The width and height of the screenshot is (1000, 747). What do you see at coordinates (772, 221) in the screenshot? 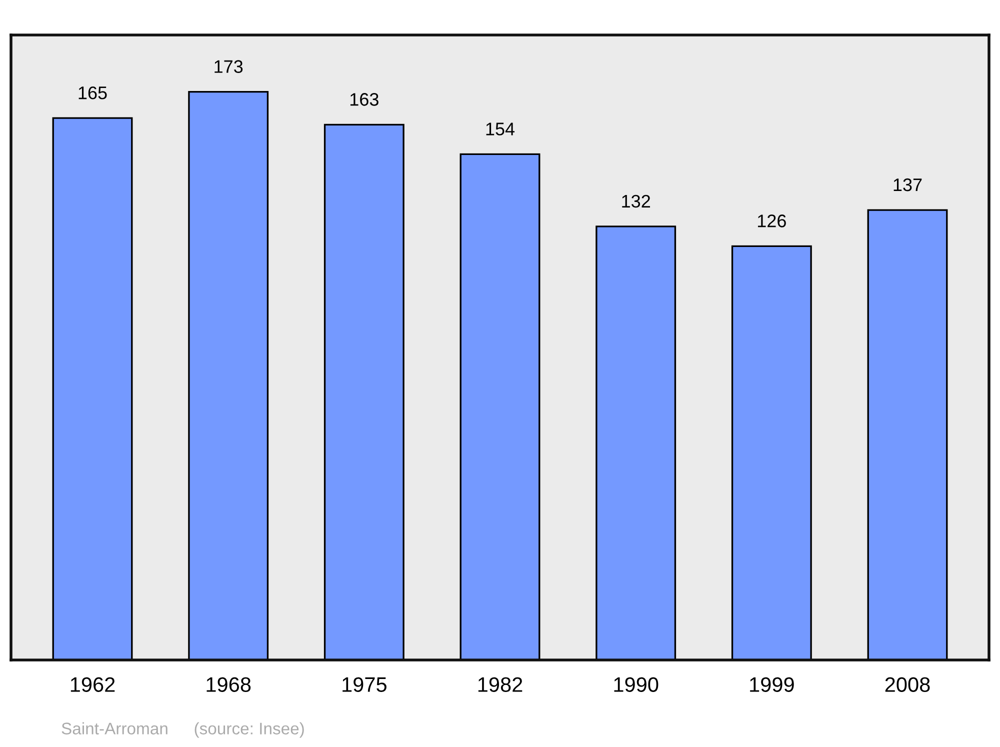
I see `data-label: 126` at bounding box center [772, 221].